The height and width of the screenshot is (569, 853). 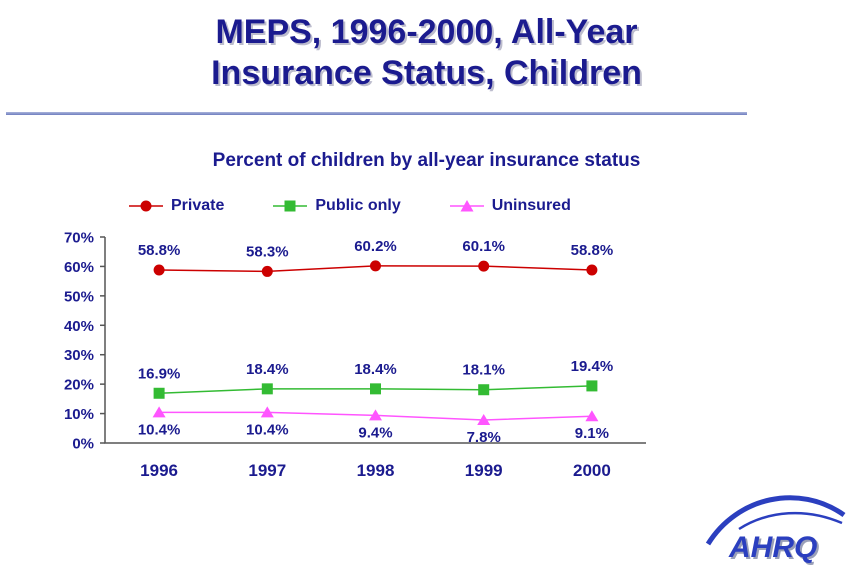 What do you see at coordinates (483, 370) in the screenshot?
I see `data-label: 18.1%` at bounding box center [483, 370].